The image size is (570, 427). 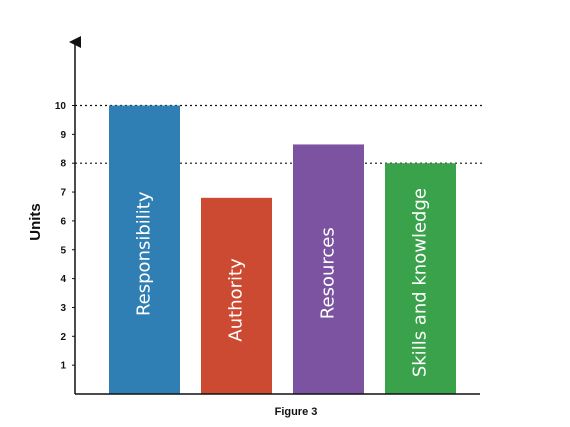 What do you see at coordinates (328, 273) in the screenshot?
I see `bar-label-resources: Resources` at bounding box center [328, 273].